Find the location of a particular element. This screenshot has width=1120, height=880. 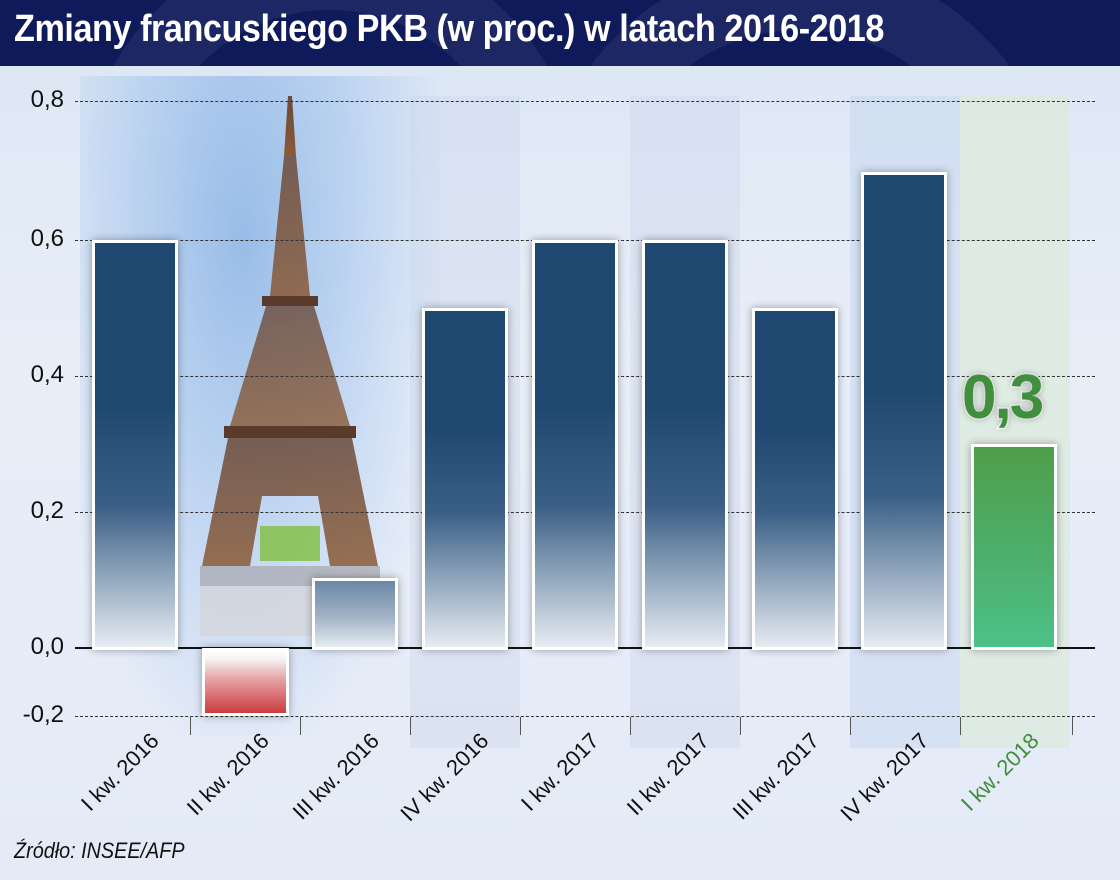

highlight-value-label: 0,3 is located at coordinates (1002, 398).